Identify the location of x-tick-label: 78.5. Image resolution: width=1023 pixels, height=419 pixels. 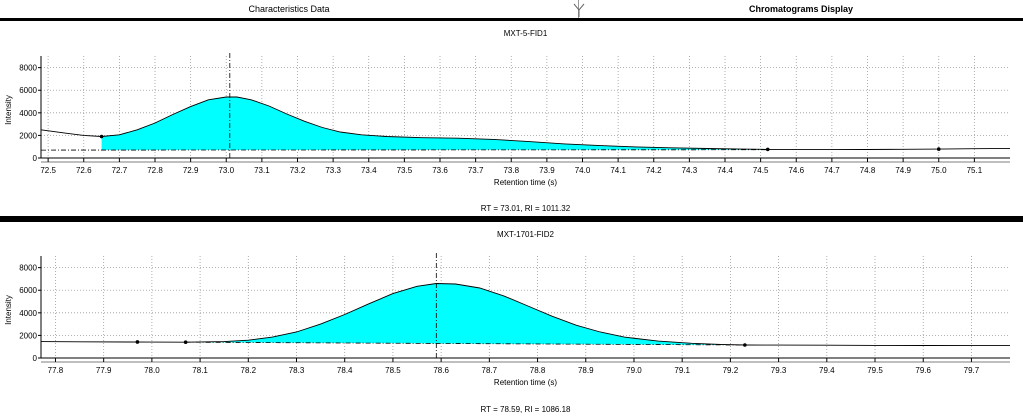
(393, 370).